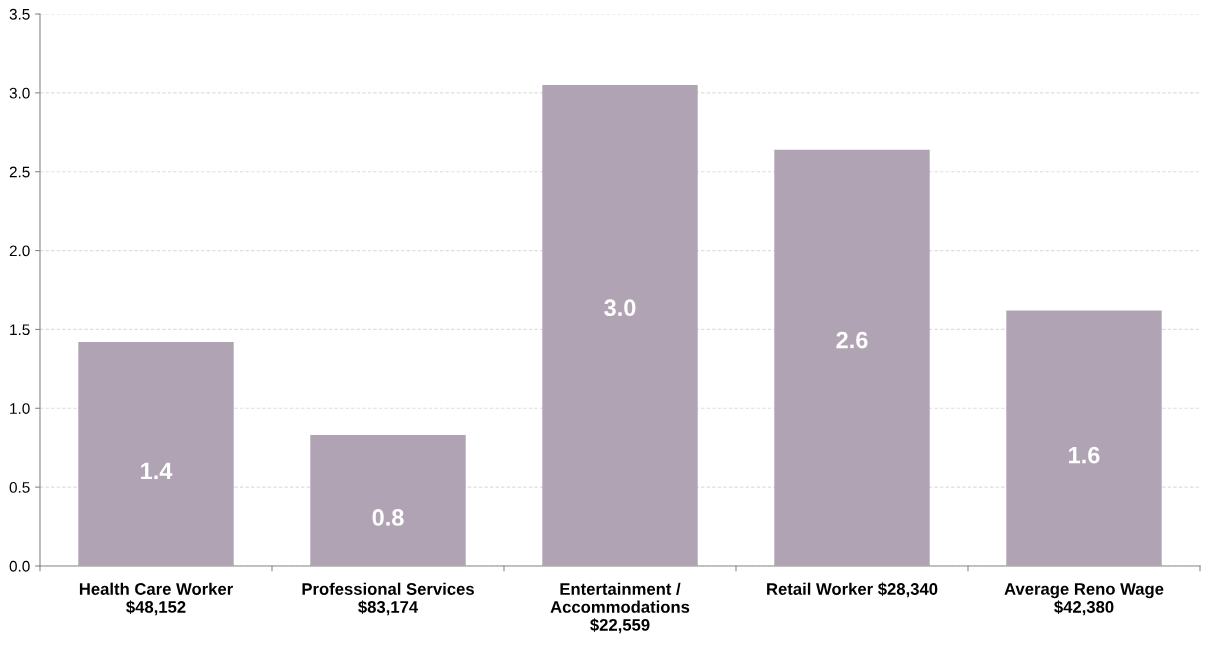  Describe the element at coordinates (620, 608) in the screenshot. I see `x-tick-label: Entertainment / Accommodations $22,559` at that location.